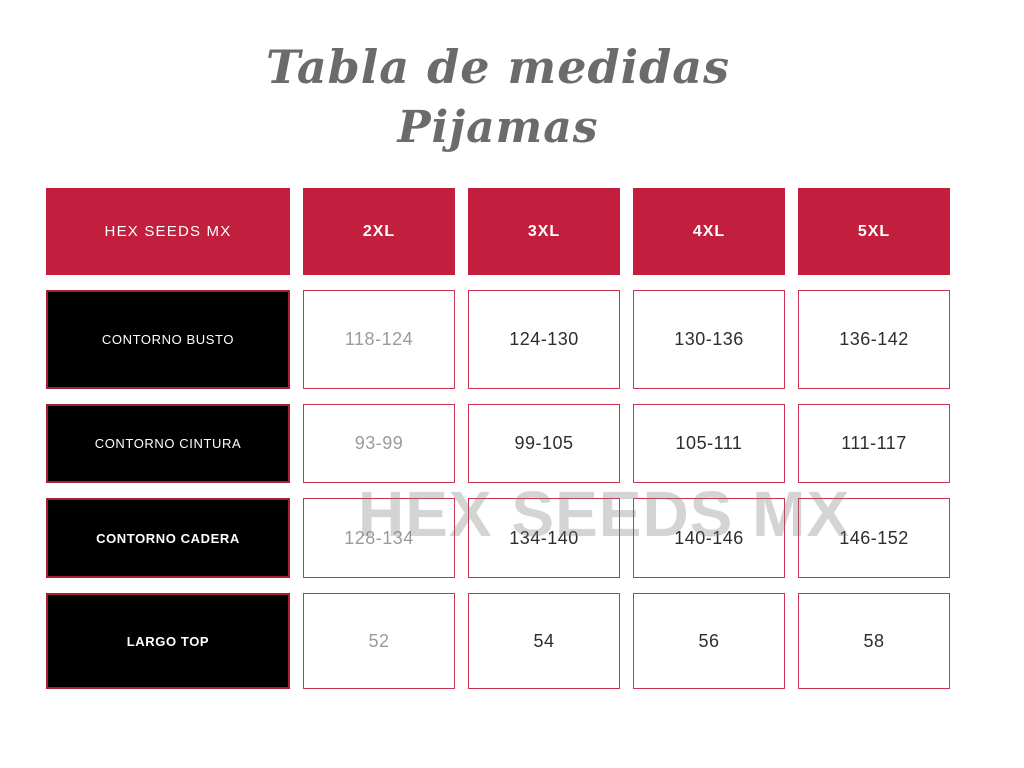 The height and width of the screenshot is (768, 1024). I want to click on cell-busto-5xl: 136-142, so click(874, 339).